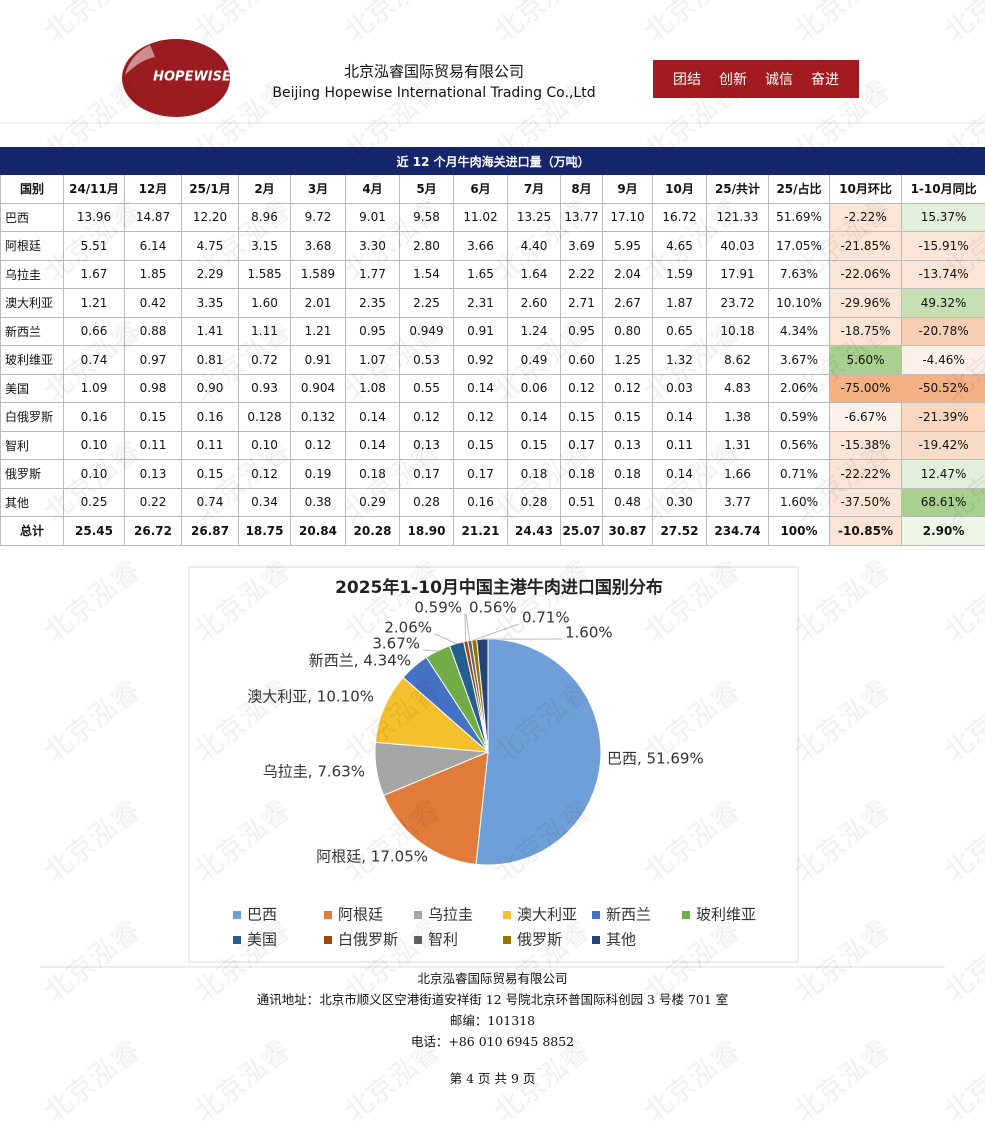 The height and width of the screenshot is (1144, 985). I want to click on slogan: 创新, so click(733, 80).